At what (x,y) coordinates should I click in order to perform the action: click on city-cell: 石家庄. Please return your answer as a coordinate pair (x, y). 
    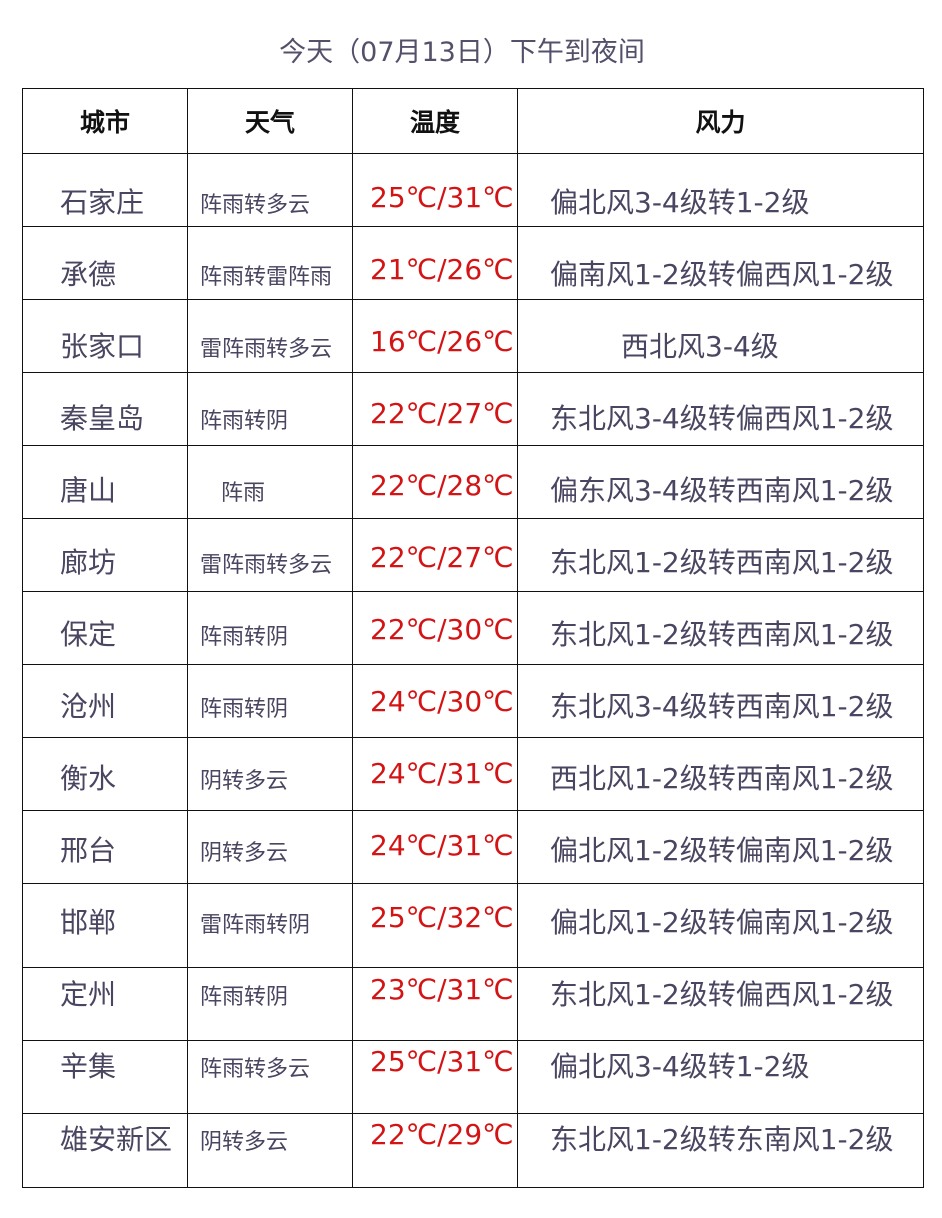
    Looking at the image, I should click on (105, 190).